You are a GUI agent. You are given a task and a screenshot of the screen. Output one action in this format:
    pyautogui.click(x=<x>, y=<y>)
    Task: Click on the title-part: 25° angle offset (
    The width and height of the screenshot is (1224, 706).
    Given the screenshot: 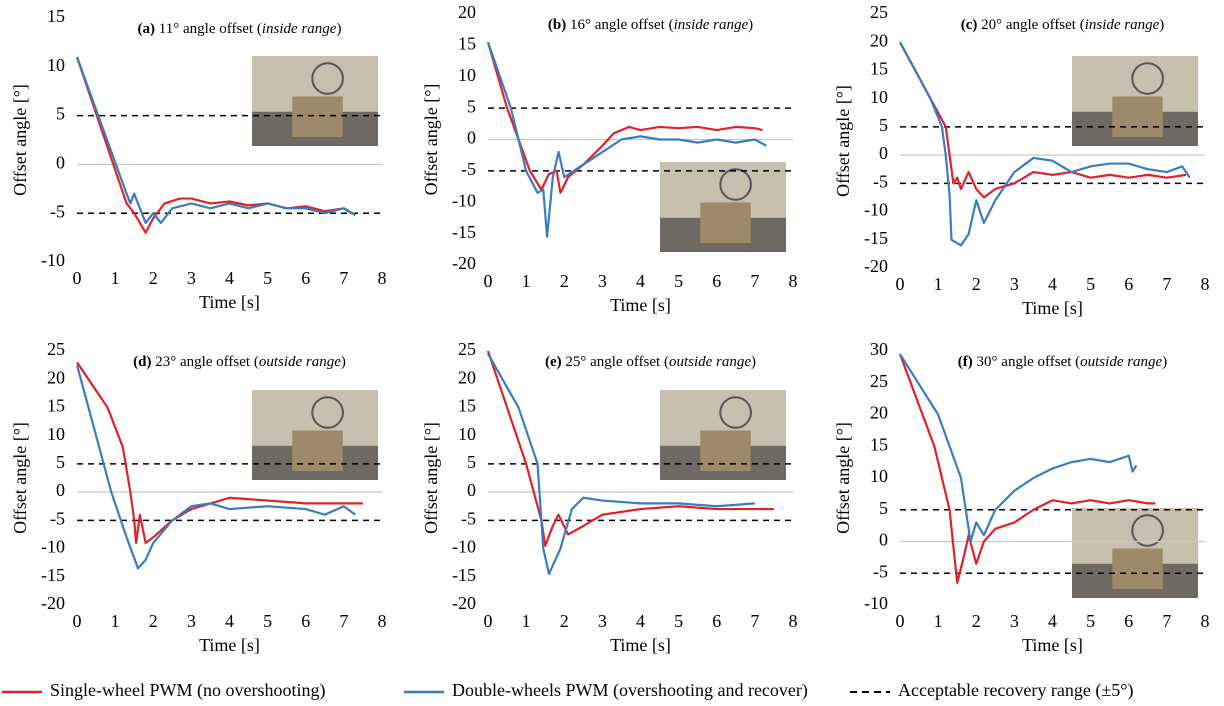 What is the action you would take?
    pyautogui.click(x=615, y=362)
    